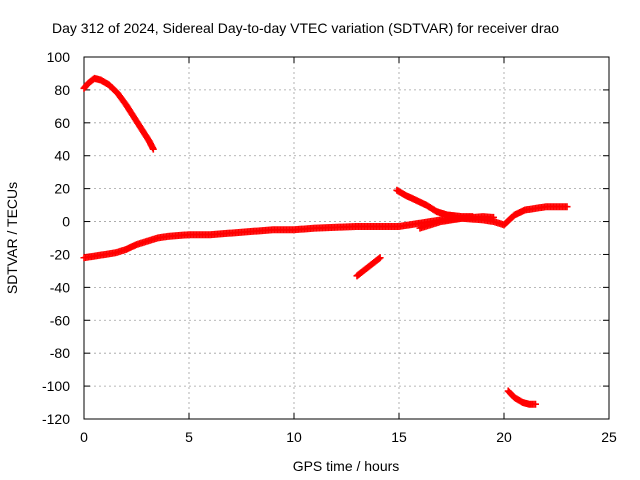 The image size is (640, 480). I want to click on x-tick-label: 15, so click(399, 437).